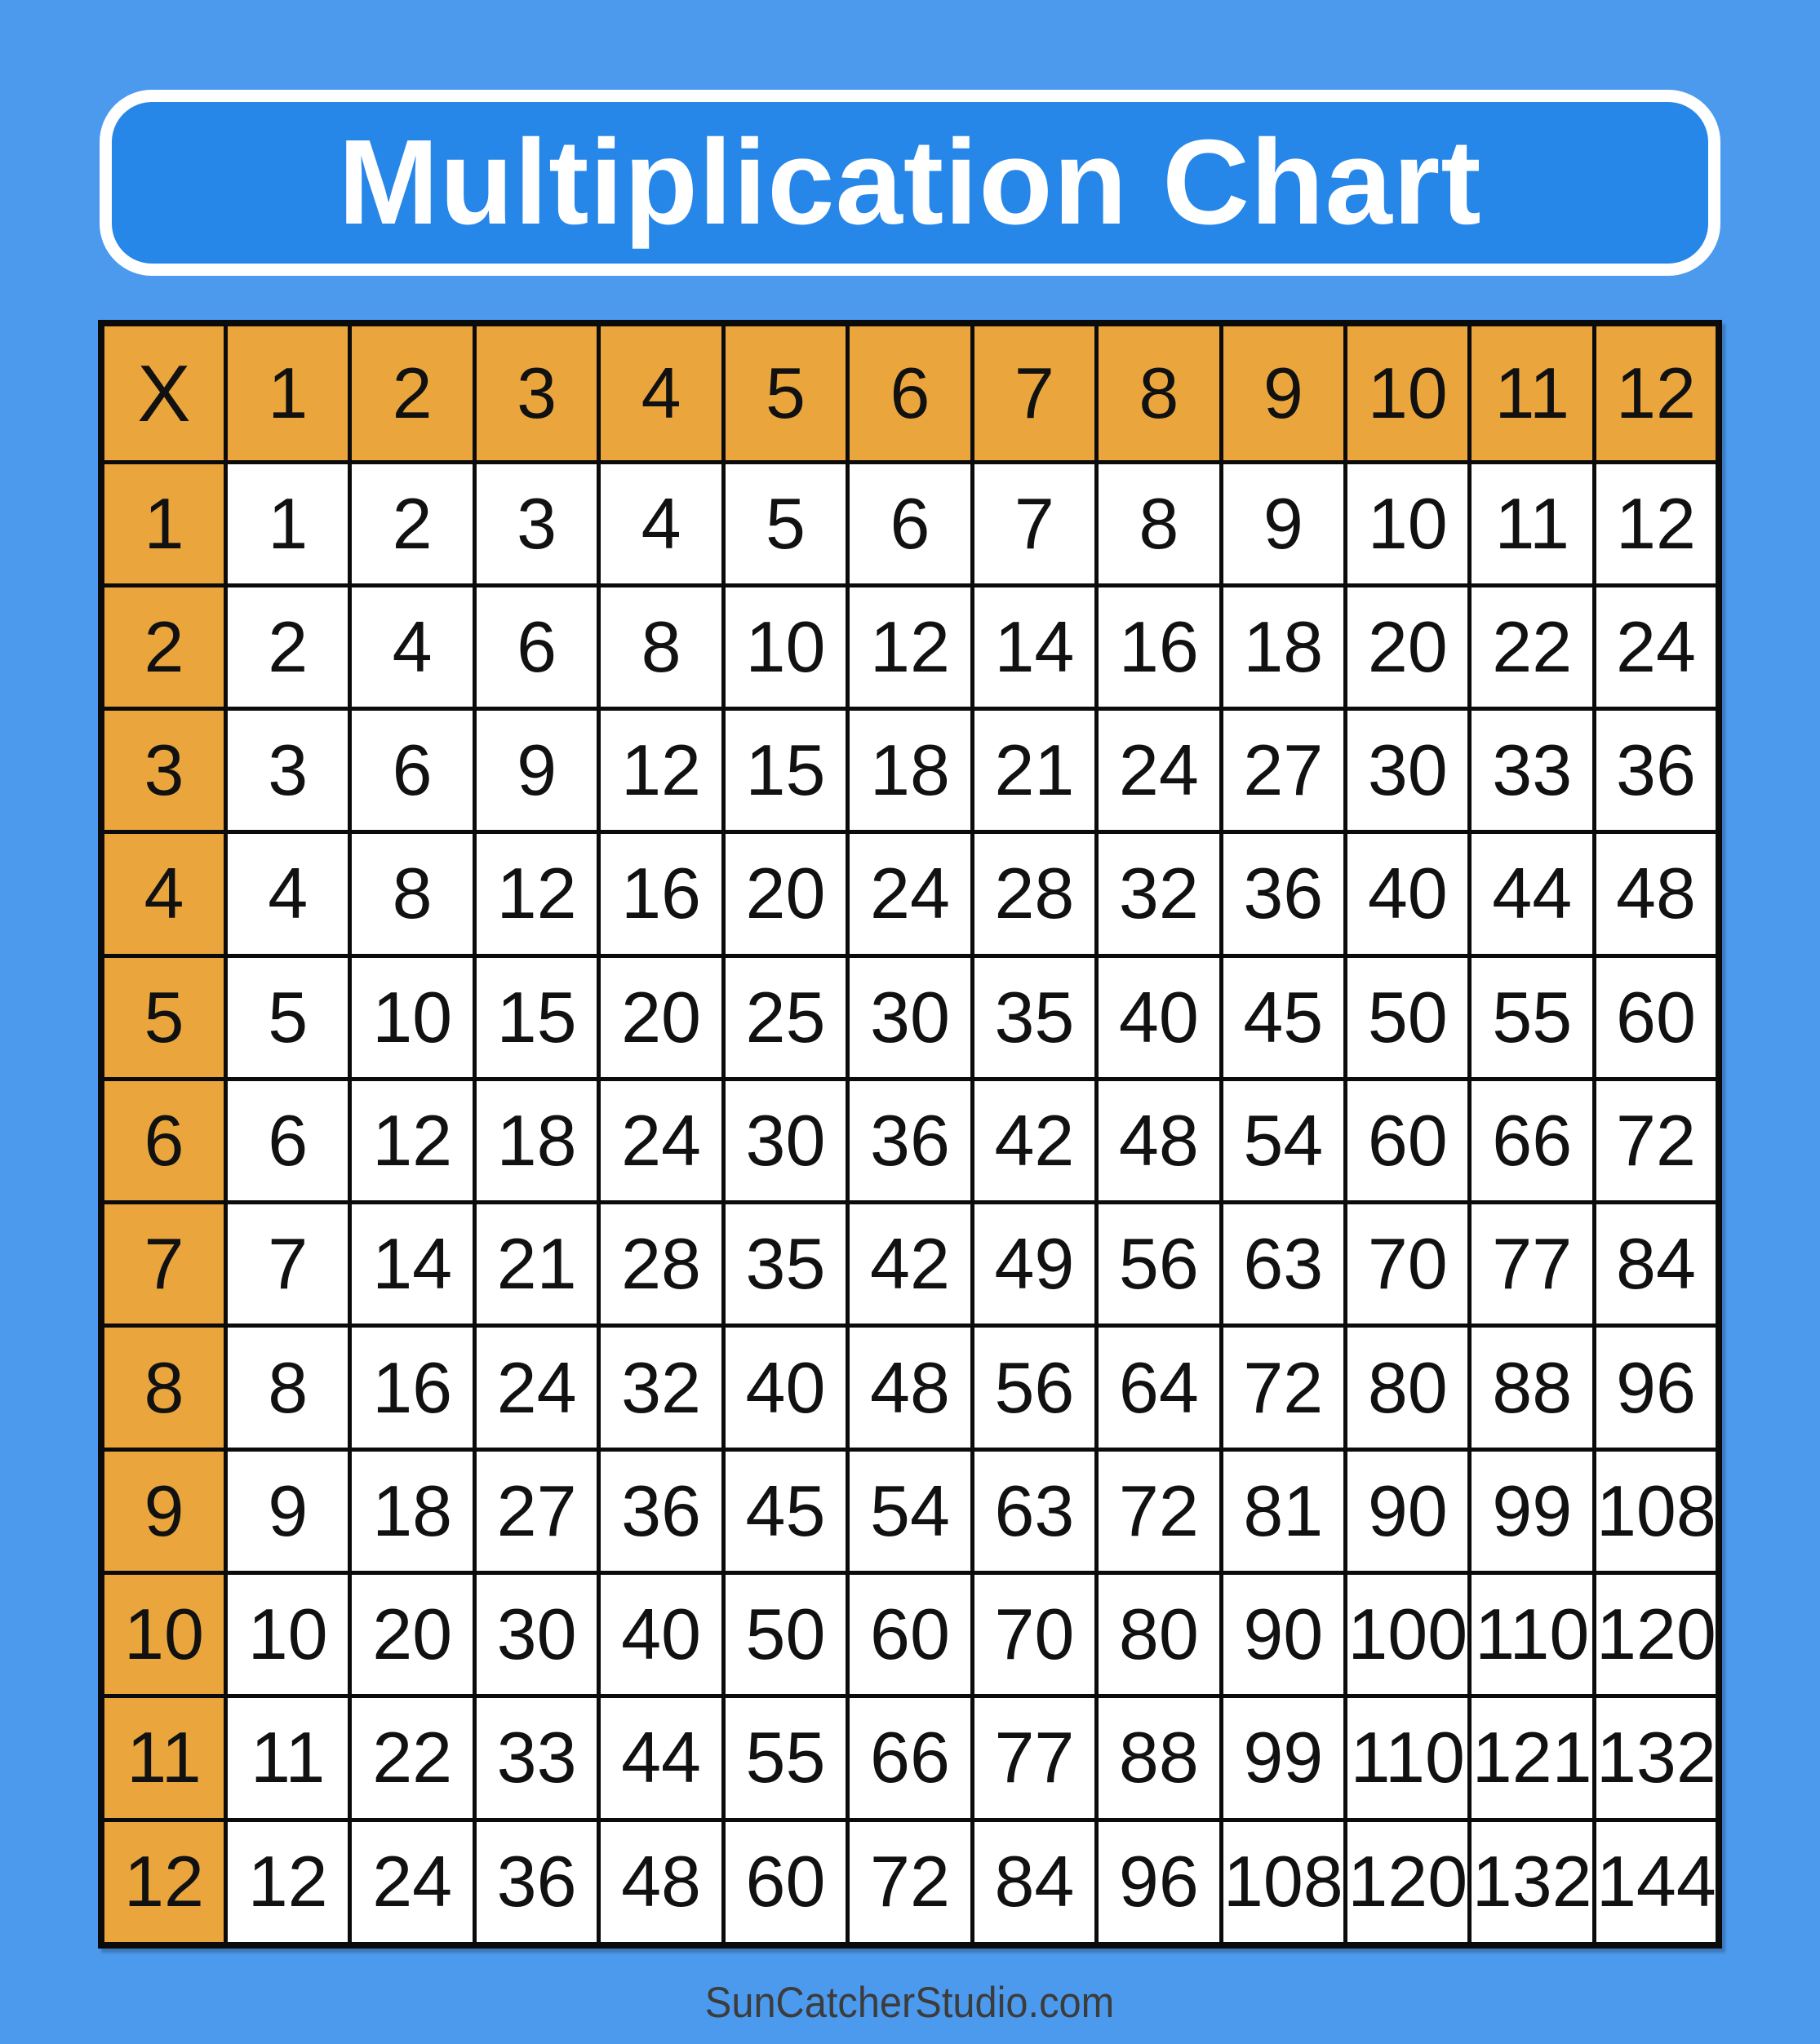 The width and height of the screenshot is (1820, 2044). Describe the element at coordinates (910, 1388) in the screenshot. I see `table-row: 8 8 16 24 32 40 48 56 64 72 80 88 96` at that location.